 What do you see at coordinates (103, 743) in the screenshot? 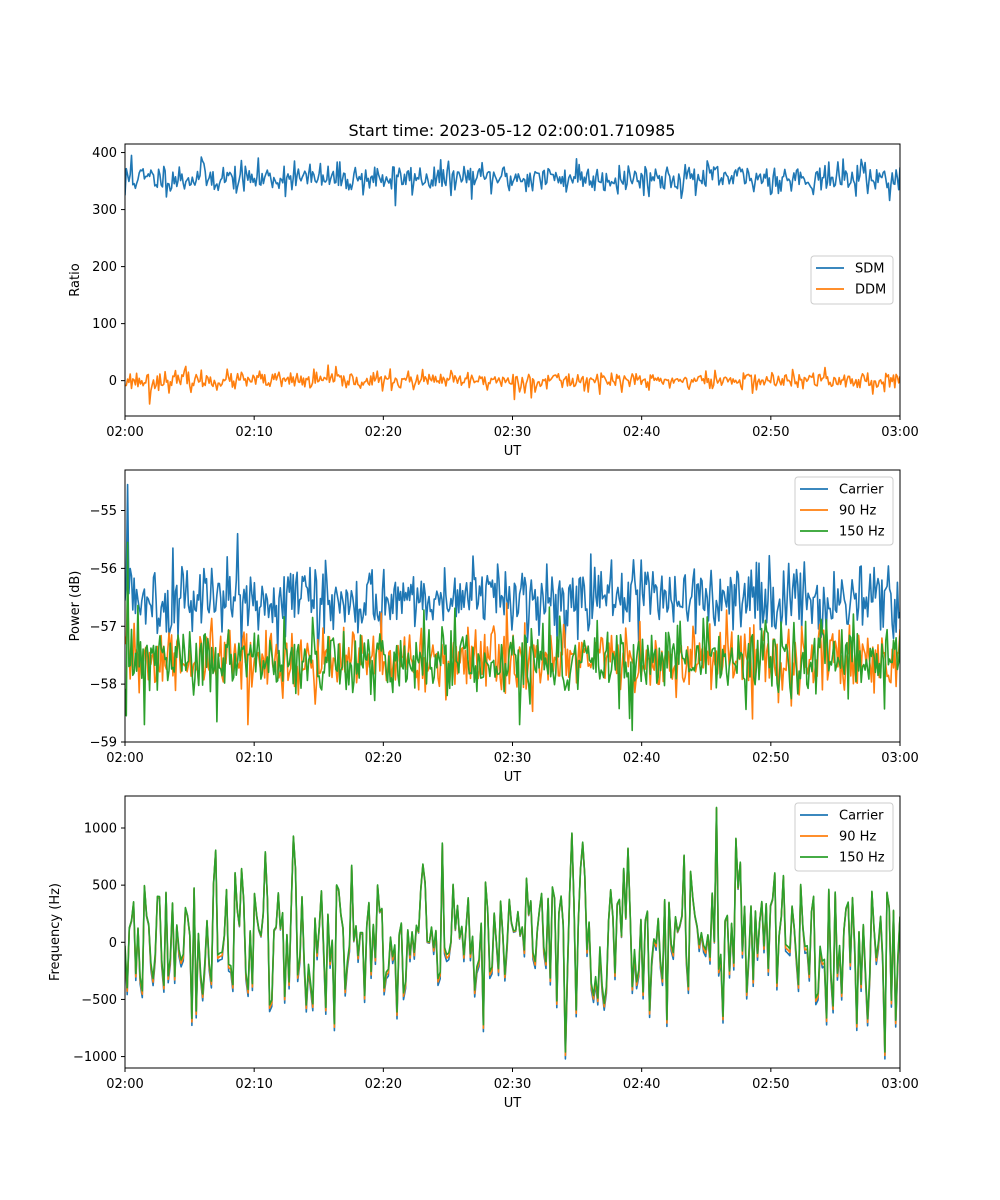
I see `y-tick-label: −59` at bounding box center [103, 743].